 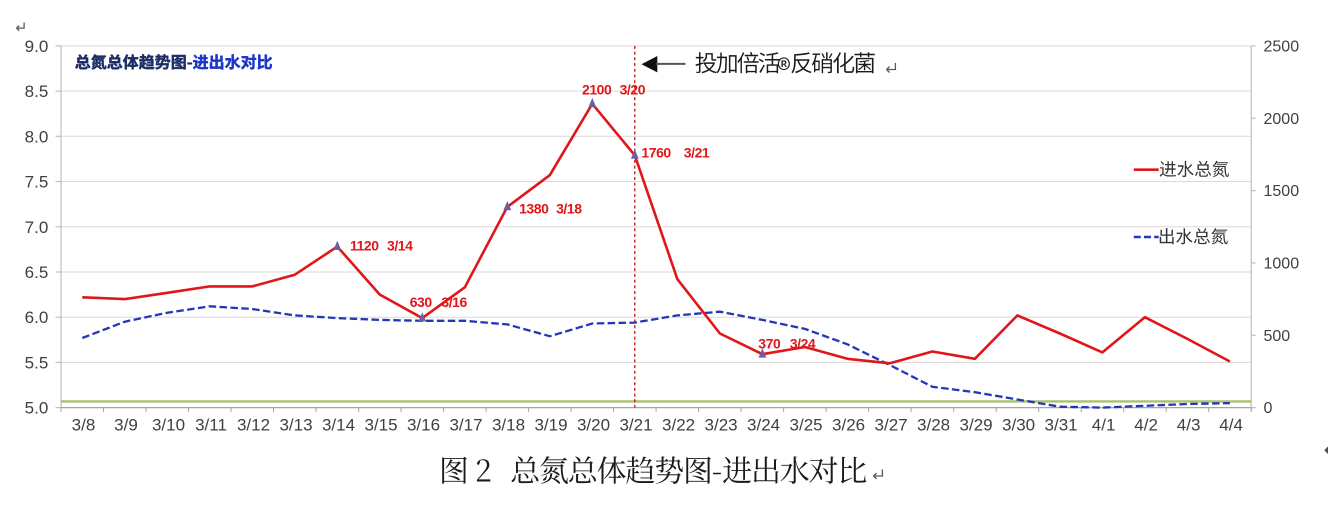 What do you see at coordinates (421, 302) in the screenshot?
I see `svg-text: 630` at bounding box center [421, 302].